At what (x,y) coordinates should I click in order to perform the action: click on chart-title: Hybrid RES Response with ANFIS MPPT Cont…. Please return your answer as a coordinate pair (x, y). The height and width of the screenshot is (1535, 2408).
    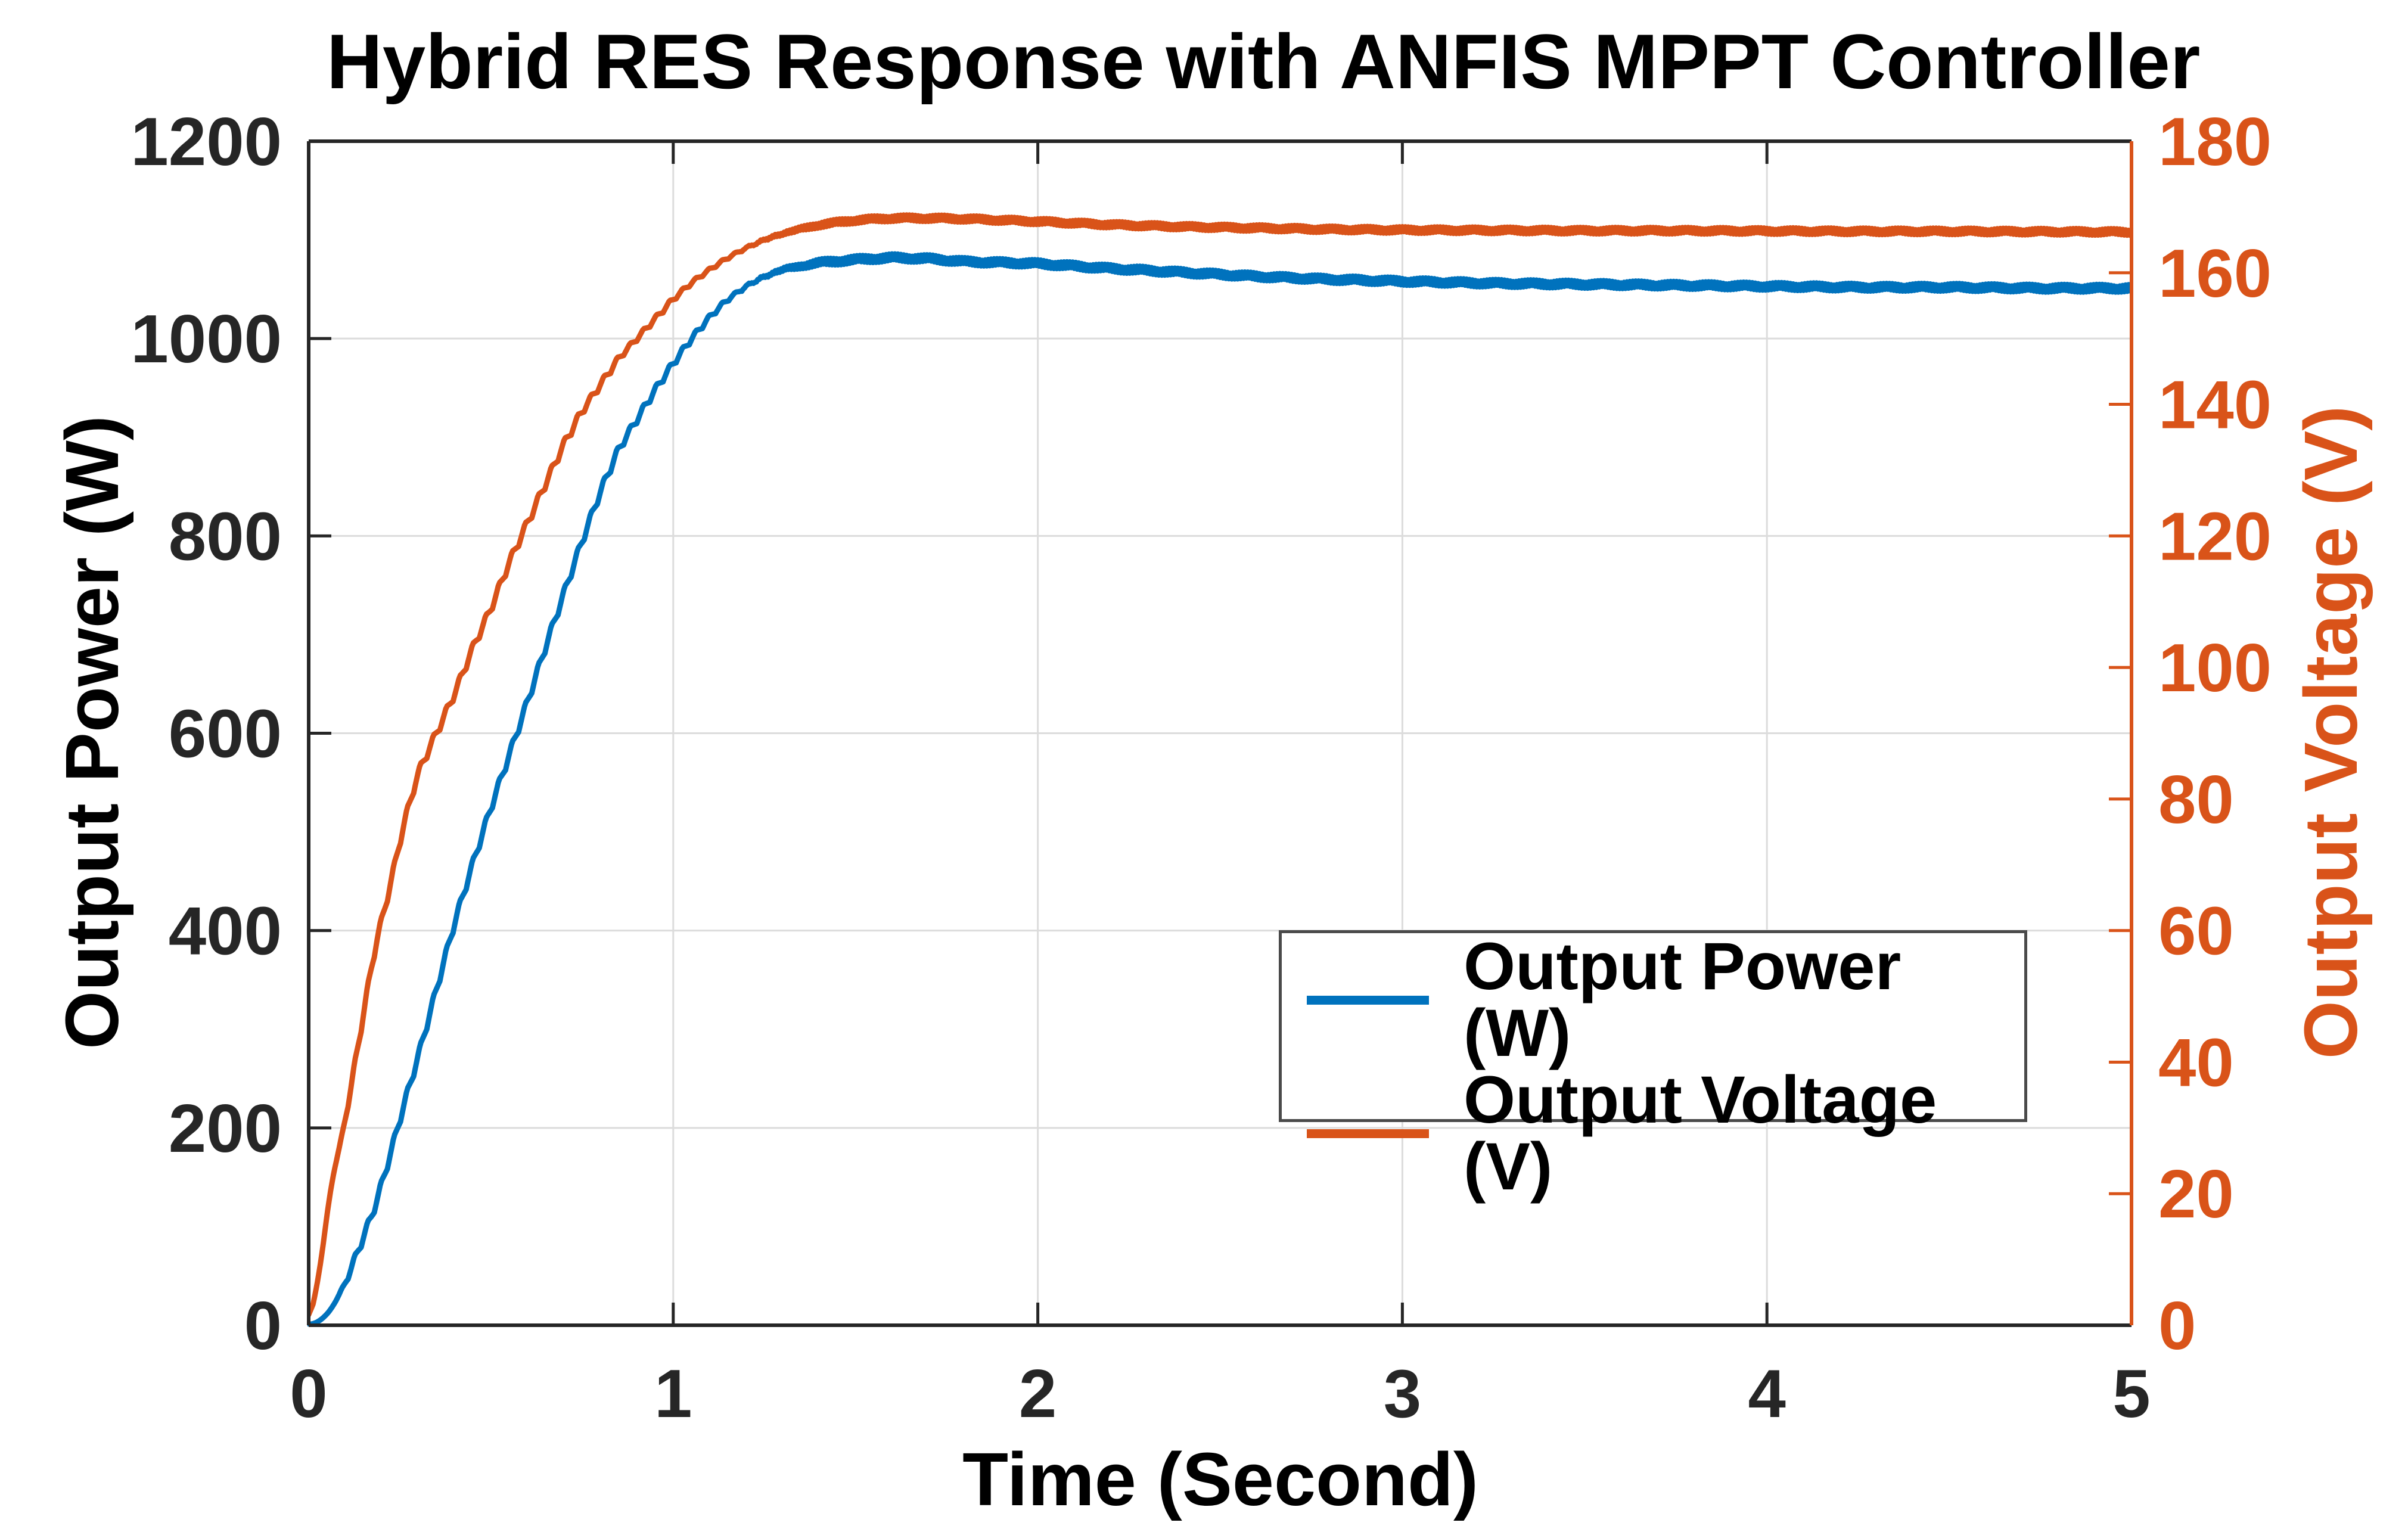
    Looking at the image, I should click on (1264, 61).